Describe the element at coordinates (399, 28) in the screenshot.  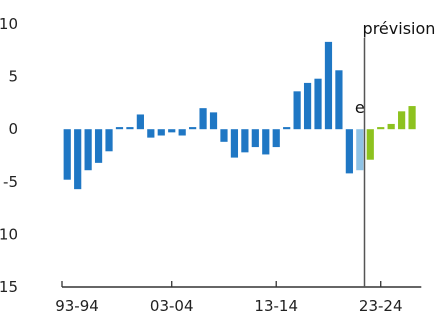
I see `forecast-label: prévision` at that location.